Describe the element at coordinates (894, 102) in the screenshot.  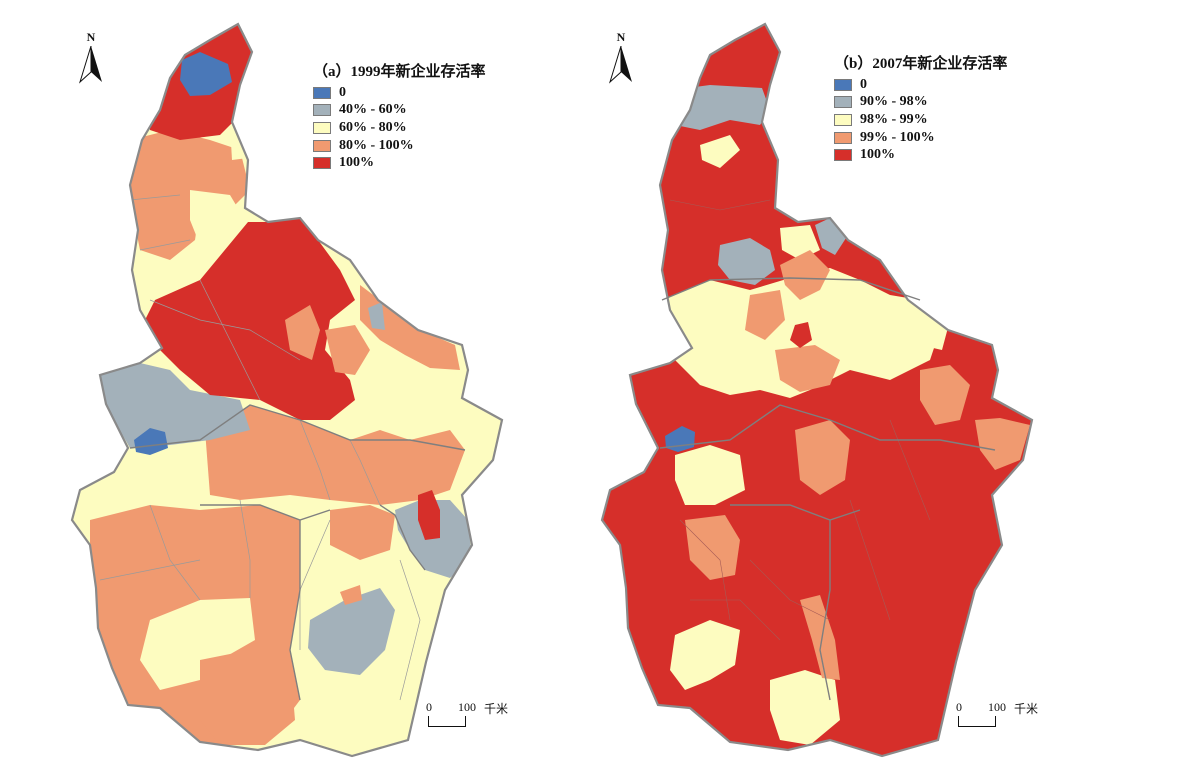
I see `legend-label: 90% - 98%` at that location.